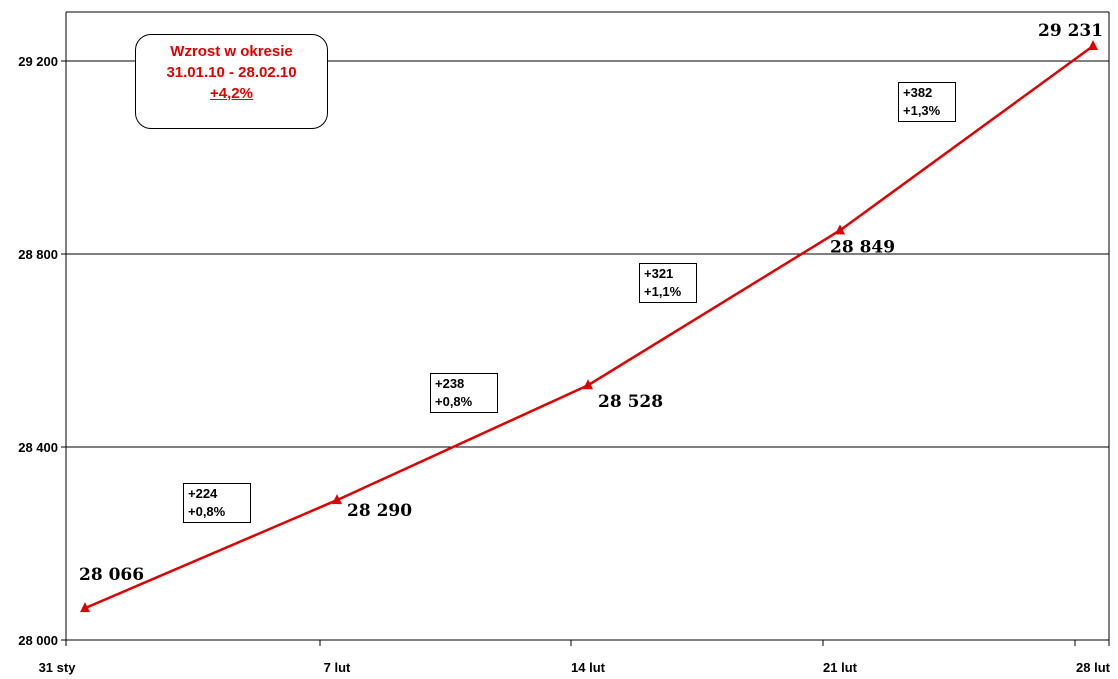 Image resolution: width=1118 pixels, height=679 pixels. Describe the element at coordinates (231, 51) in the screenshot. I see `summary-title: Wzrost w okresie` at that location.